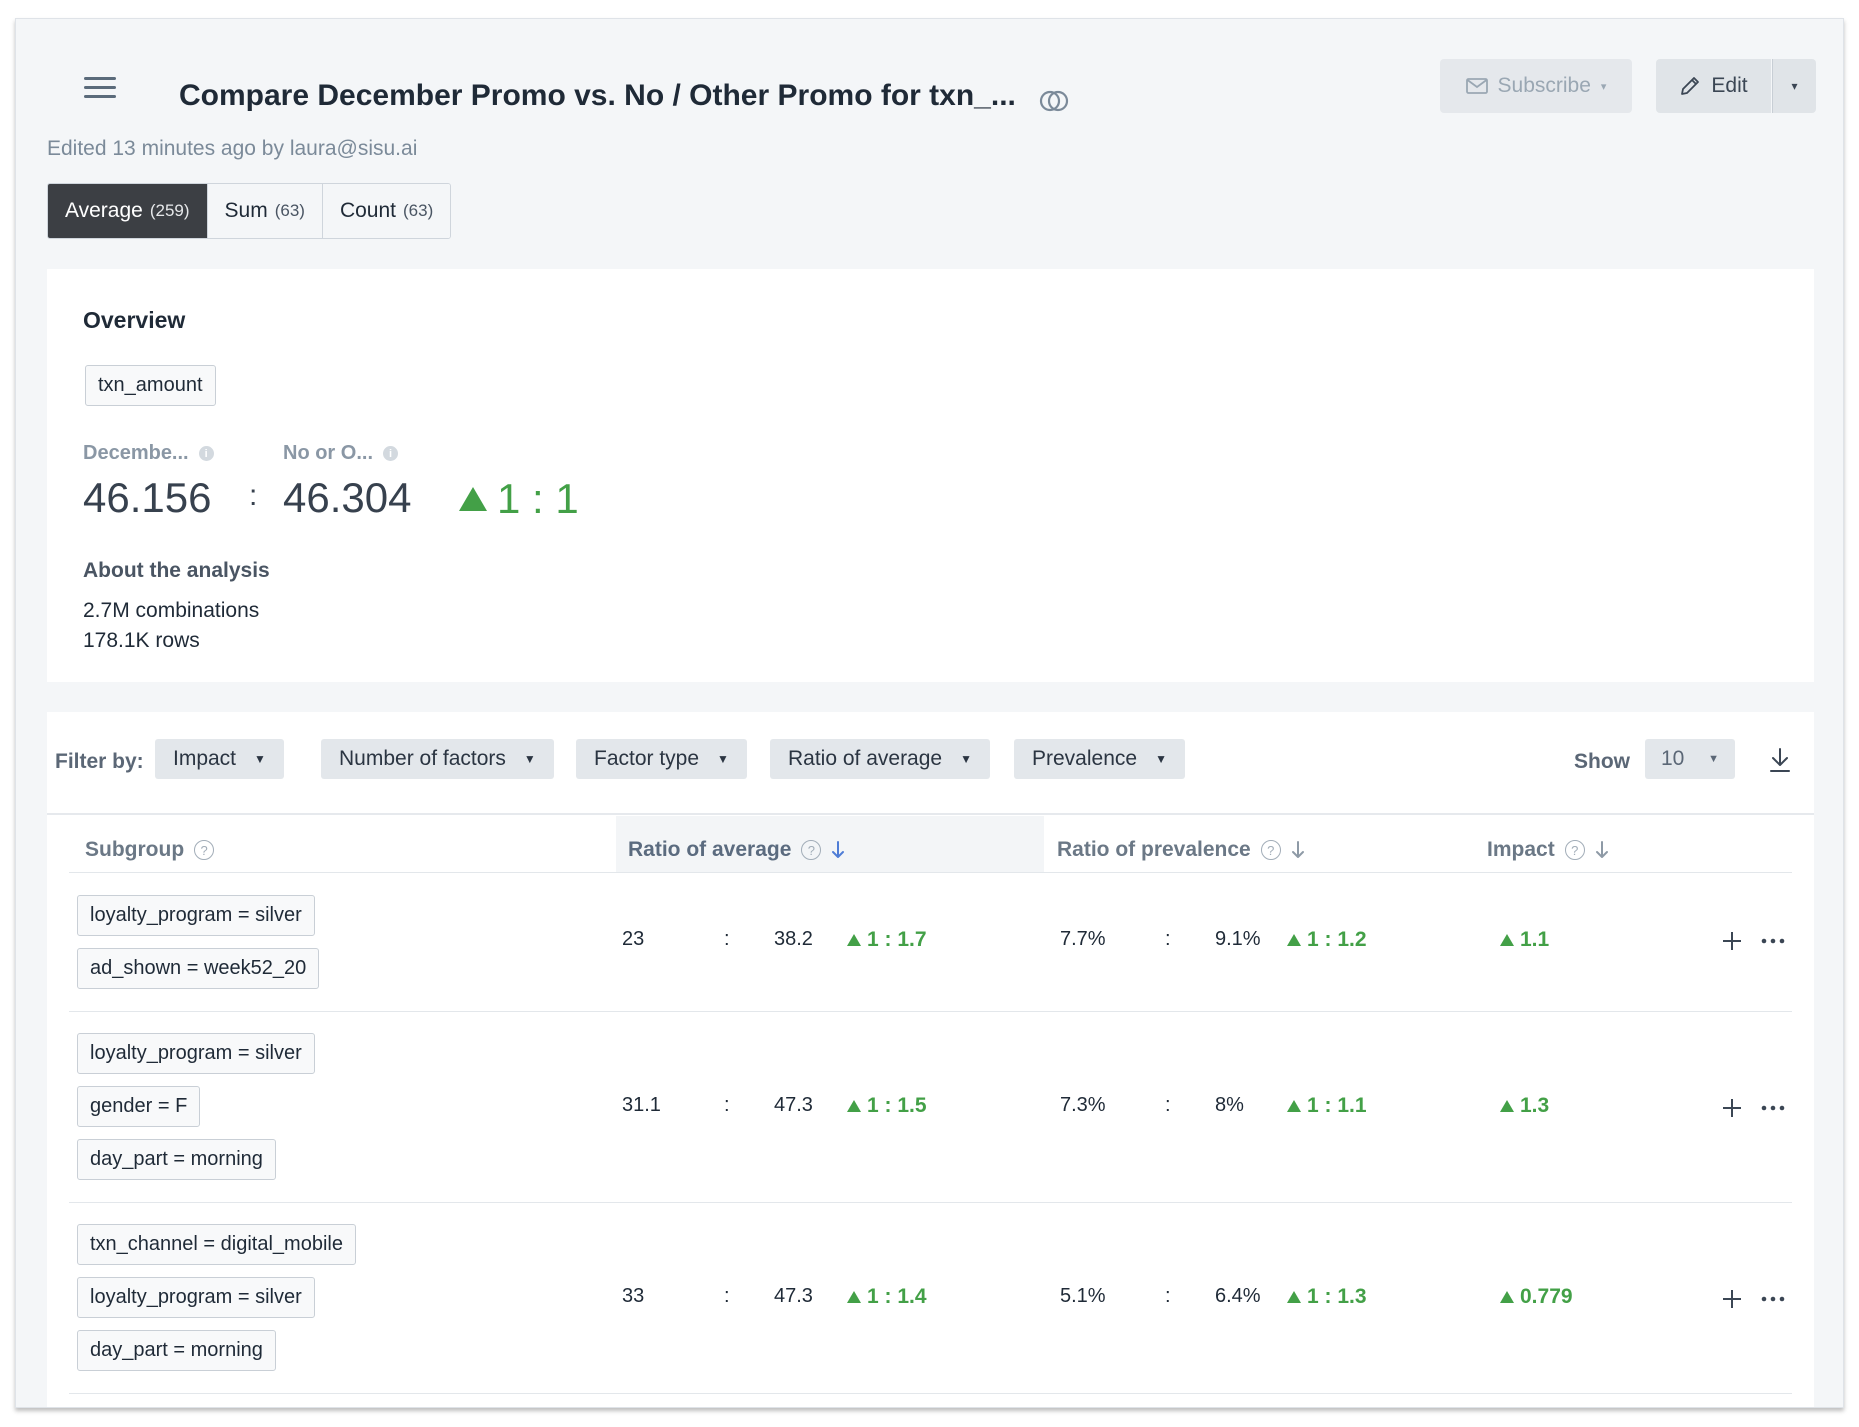 The image size is (1859, 1427). What do you see at coordinates (150, 850) in the screenshot?
I see `column-header-subgroup: Subgroup ?` at bounding box center [150, 850].